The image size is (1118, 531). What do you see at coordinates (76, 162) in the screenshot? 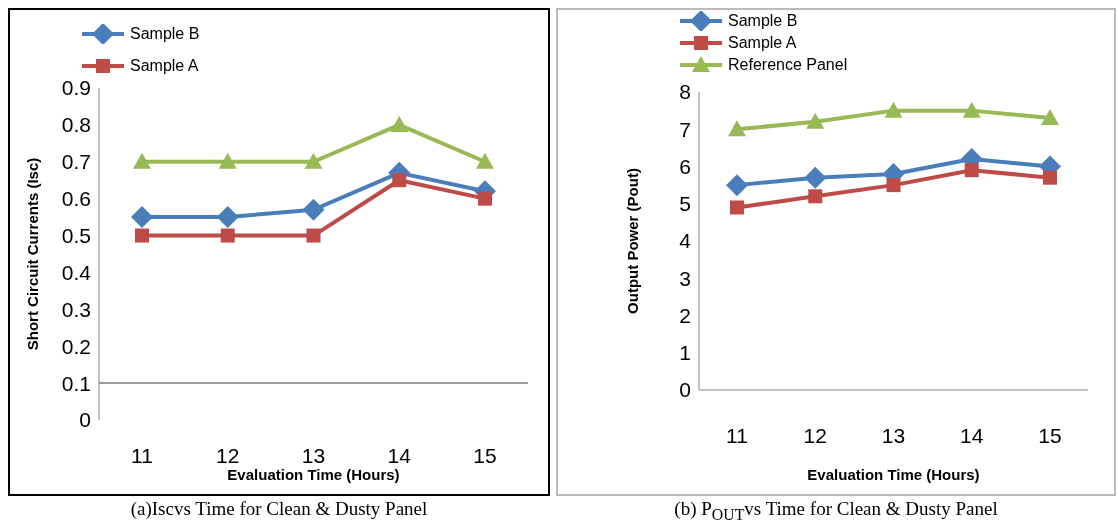
I see `y-tick-label: 0.7` at bounding box center [76, 162].